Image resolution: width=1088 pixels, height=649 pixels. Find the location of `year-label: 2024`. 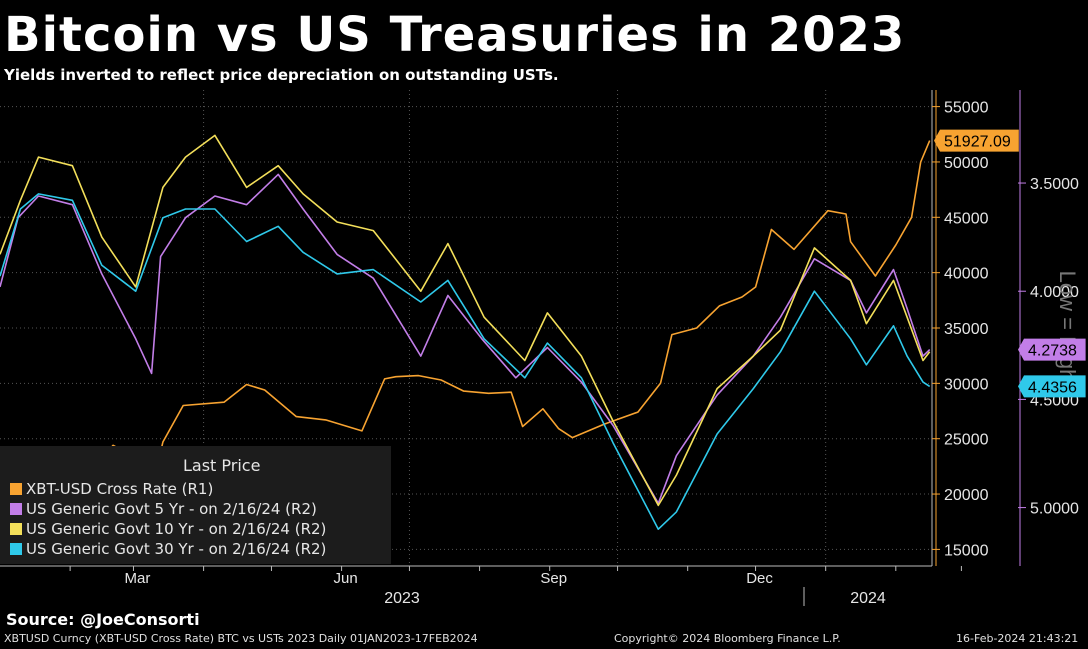

year-label: 2024 is located at coordinates (868, 598).